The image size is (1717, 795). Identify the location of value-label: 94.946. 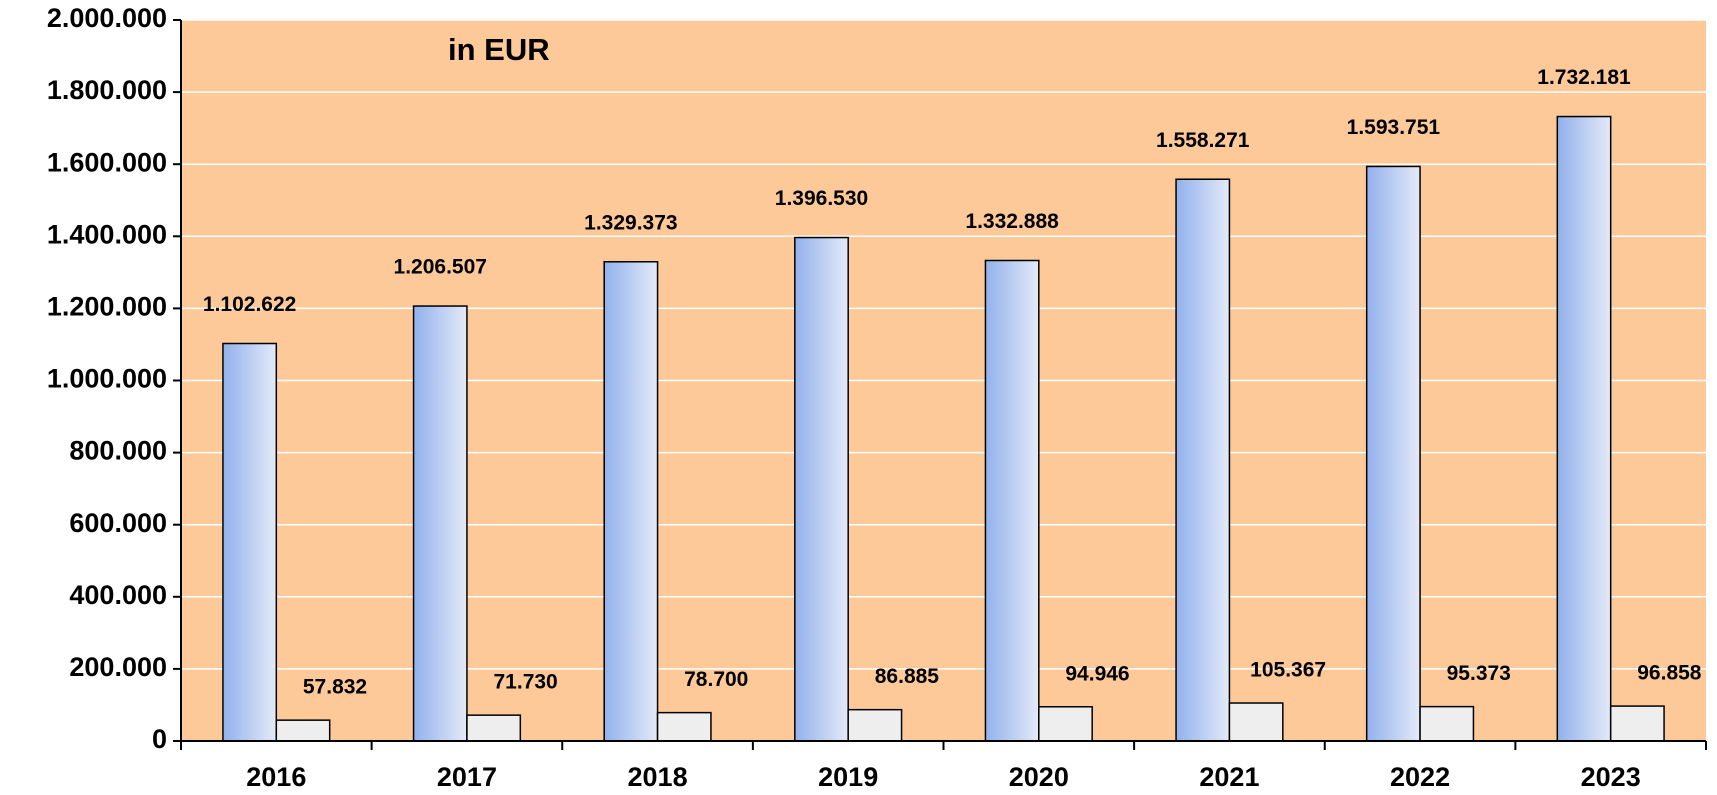
(1097, 673).